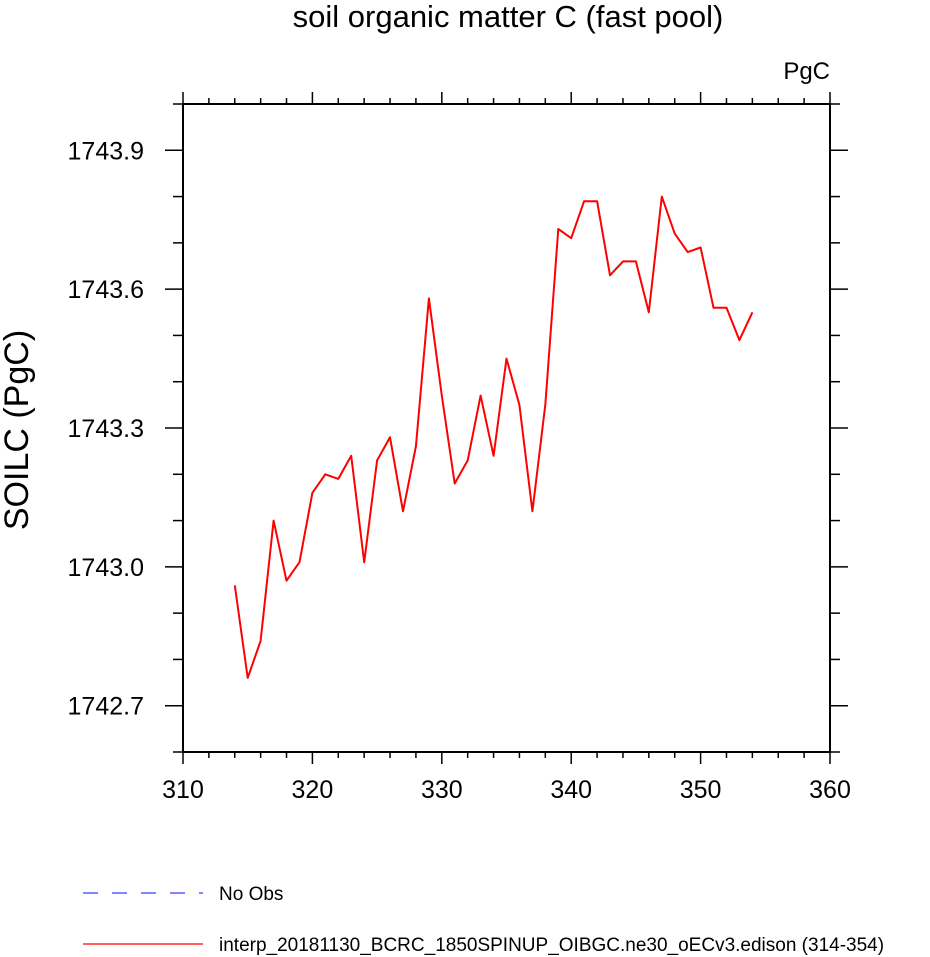 The height and width of the screenshot is (957, 930). Describe the element at coordinates (106, 151) in the screenshot. I see `y-tick-label: 1743.9` at that location.